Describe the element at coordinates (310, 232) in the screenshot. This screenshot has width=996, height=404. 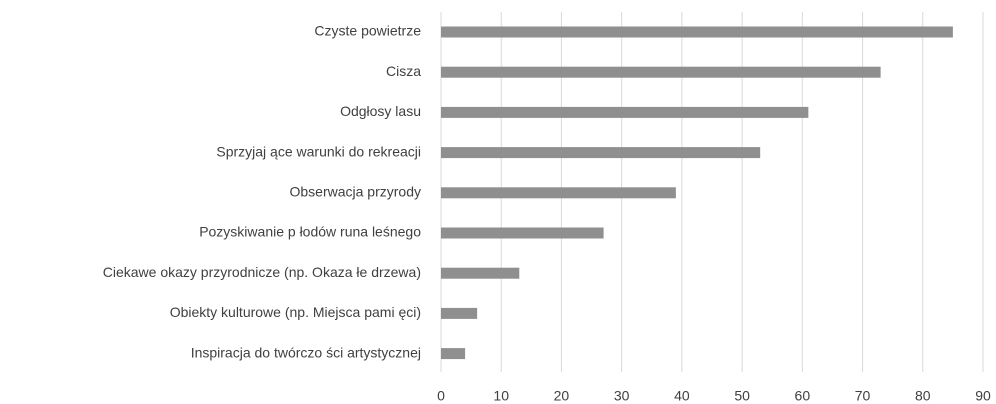
I see `y-tick-label: Pozyskiwanie p łodów runa leśnego` at that location.